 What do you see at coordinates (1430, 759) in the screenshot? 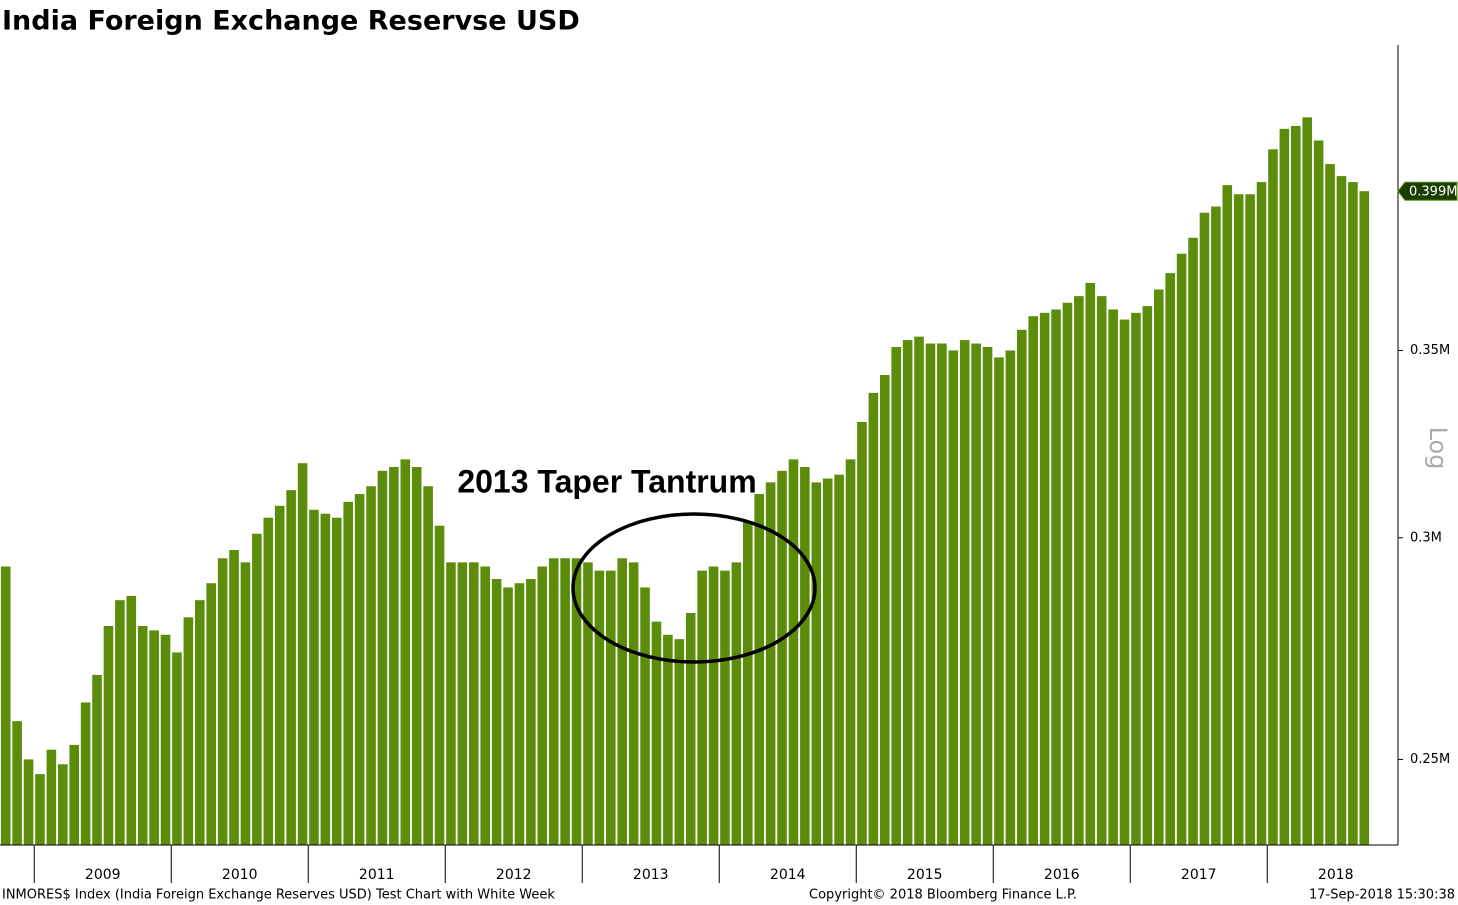
I see `y-tick-label: 0.25M` at bounding box center [1430, 759].